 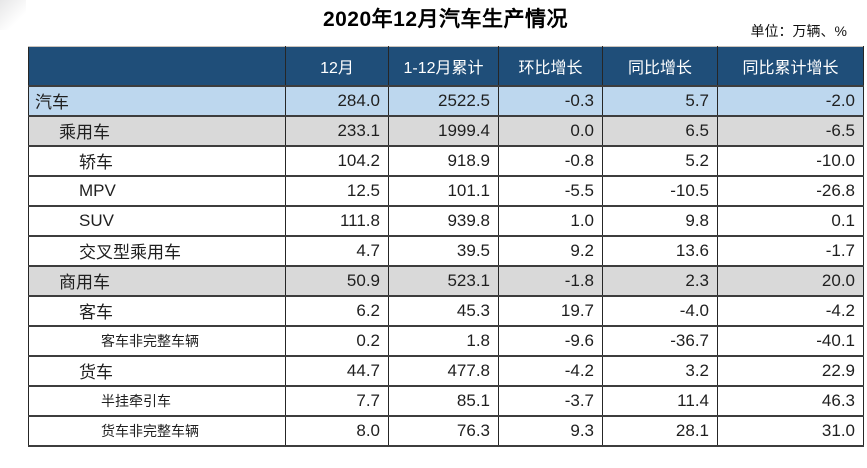 What do you see at coordinates (660, 340) in the screenshot?
I see `value-cell: -36.7` at bounding box center [660, 340].